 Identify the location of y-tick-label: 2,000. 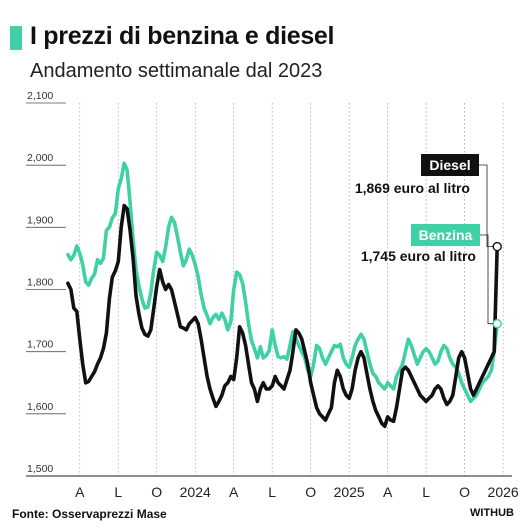
(40, 158).